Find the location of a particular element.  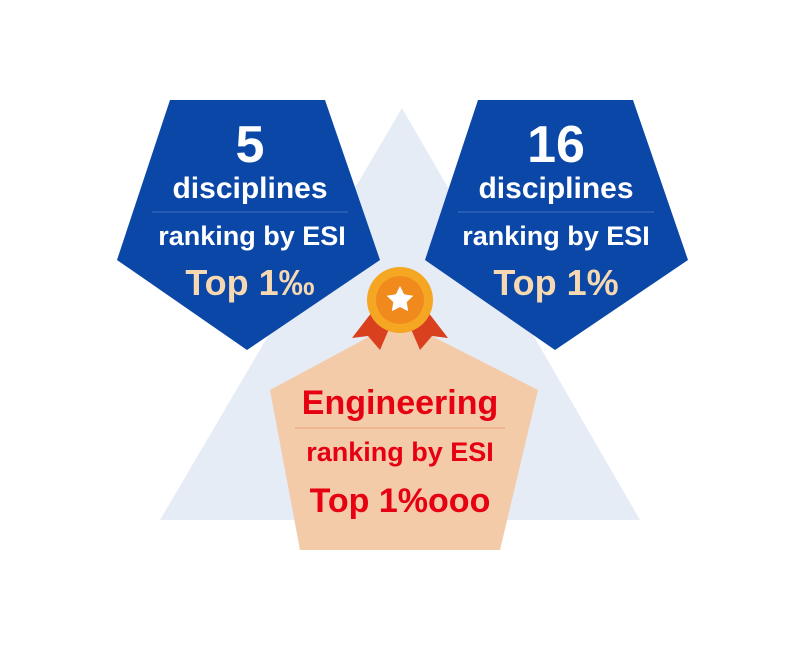

center-pentagon is located at coordinates (404, 435).